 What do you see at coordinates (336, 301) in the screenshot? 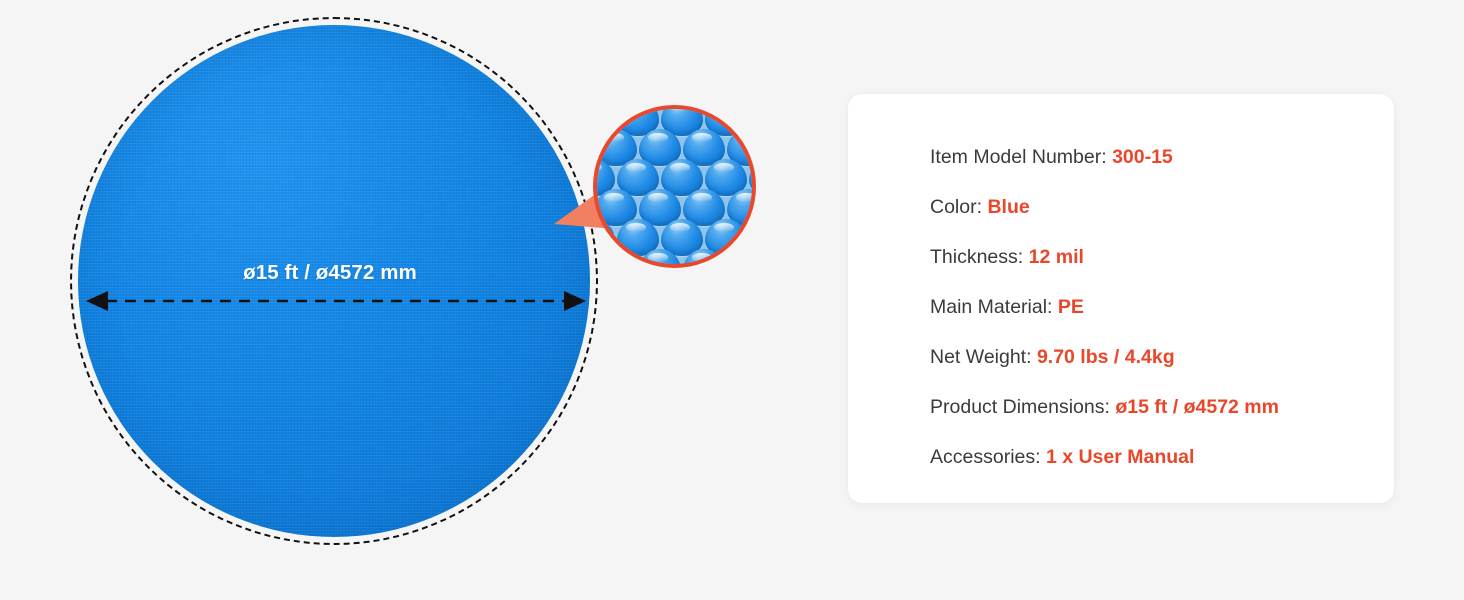
I see `diameter-arrow` at bounding box center [336, 301].